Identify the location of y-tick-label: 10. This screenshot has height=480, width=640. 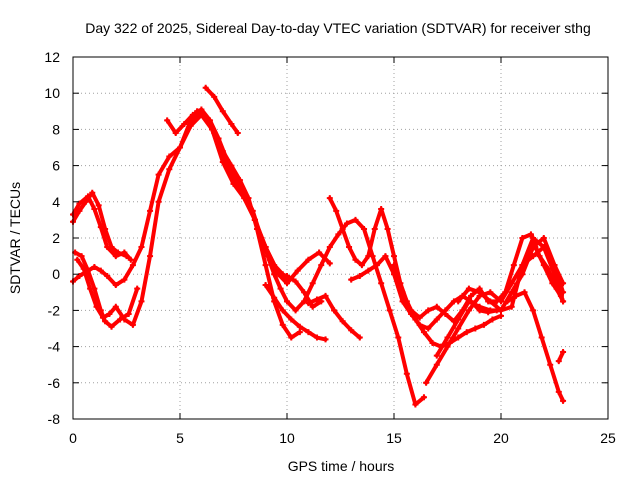
(52, 93).